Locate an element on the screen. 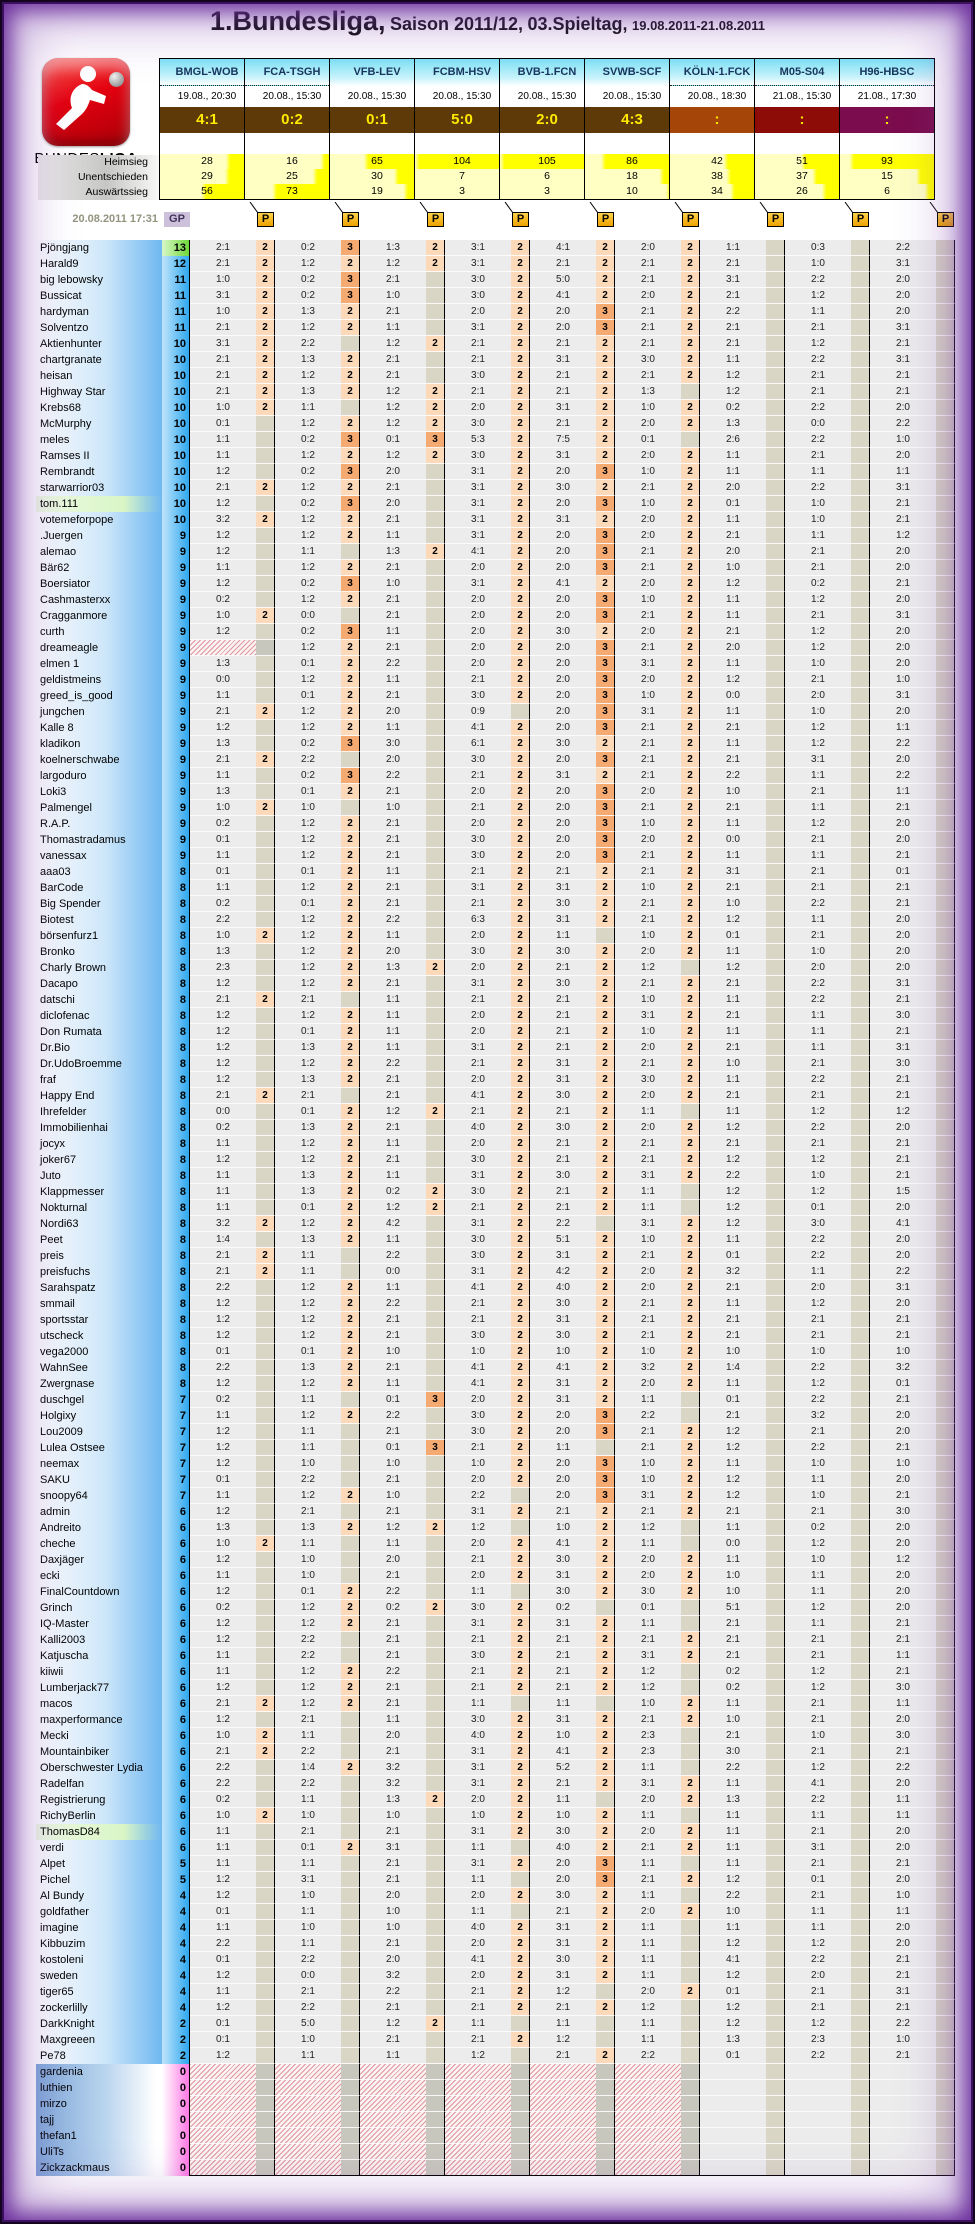 The image size is (975, 2224). match-teams-link: FCBM-HSV is located at coordinates (462, 72).